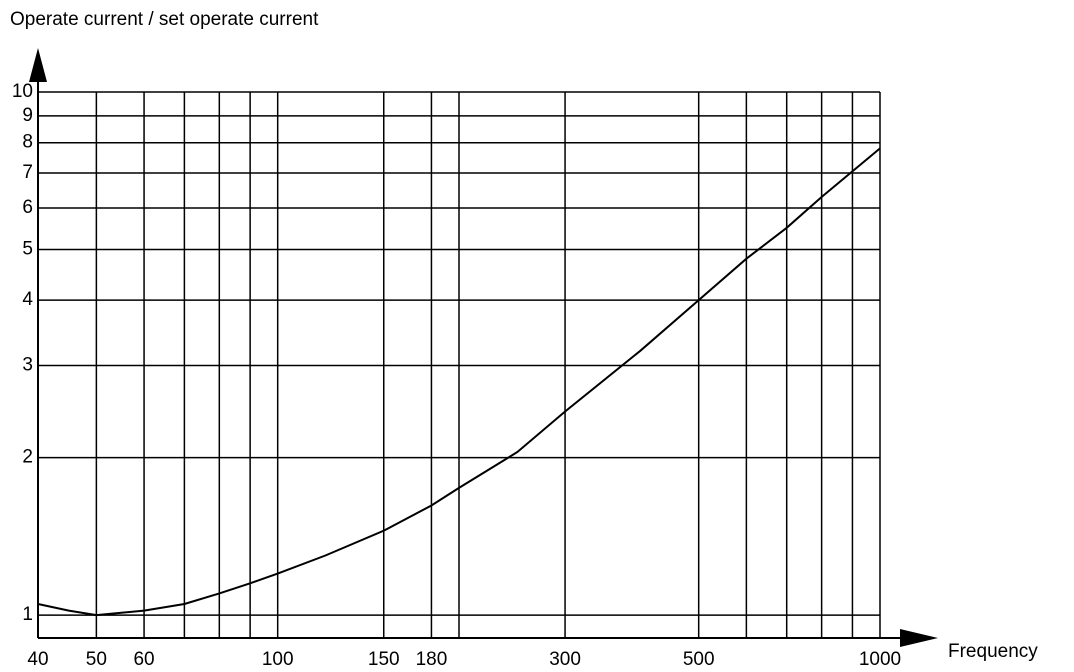 This screenshot has width=1074, height=672. What do you see at coordinates (699, 659) in the screenshot?
I see `x-tick-label: 500` at bounding box center [699, 659].